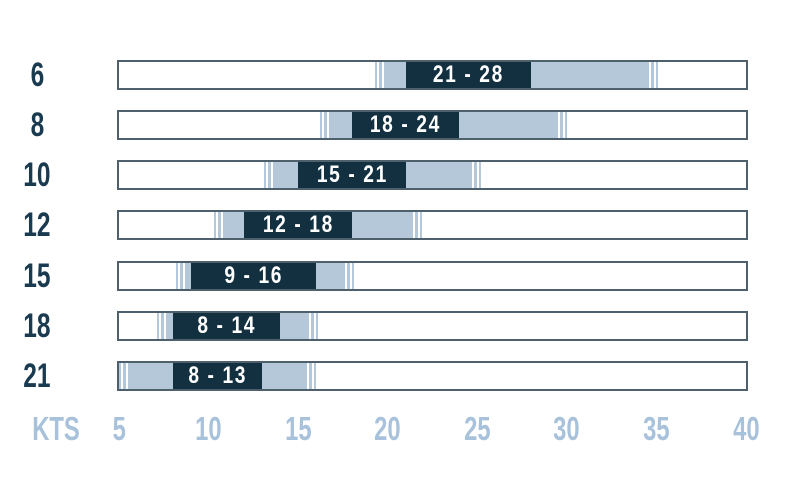 This screenshot has width=800, height=491. I want to click on axis-tick-text: 30, so click(567, 428).